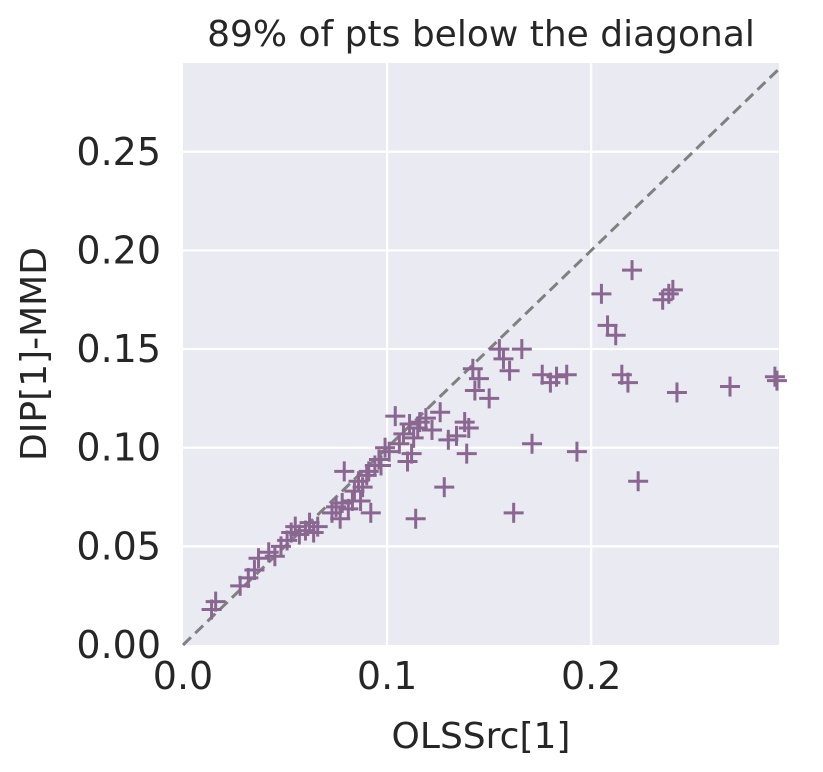  I want to click on y-tick-label: 0.25, so click(118, 152).